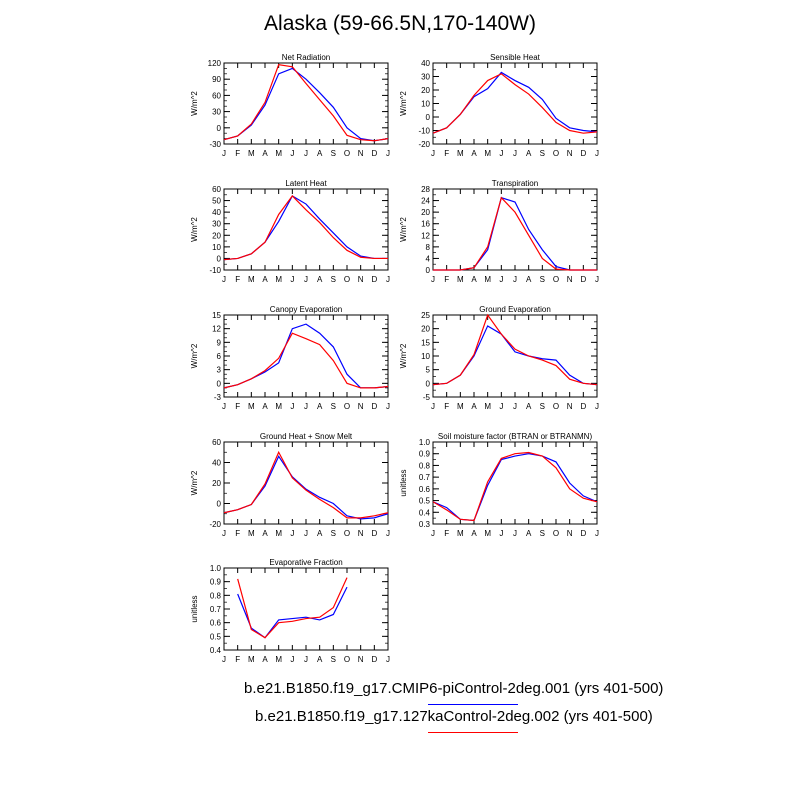 The height and width of the screenshot is (800, 800). I want to click on y-tick-label: 0.9, so click(425, 454).